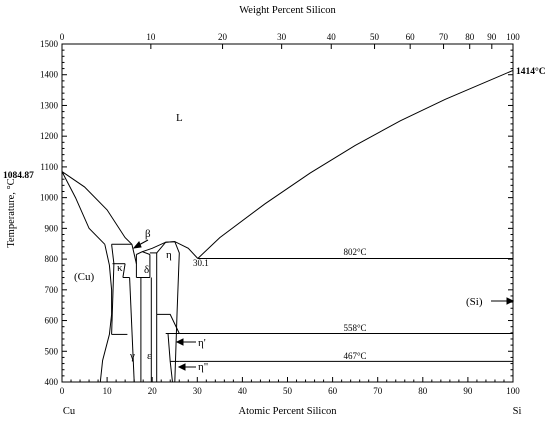  I want to click on gamma-right, so click(132, 330).